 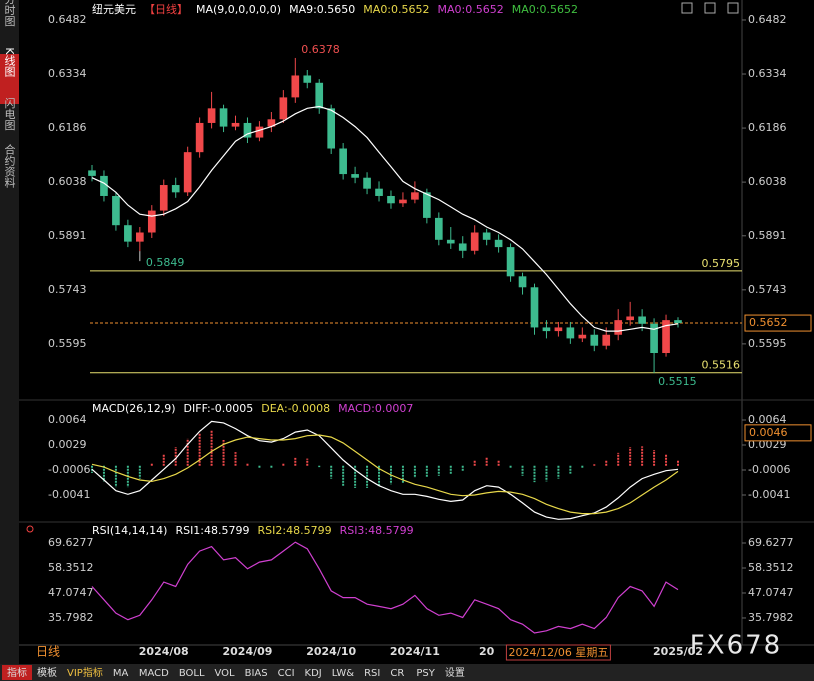 What do you see at coordinates (375, 408) in the screenshot?
I see `legend-entry: MACD:0.0007` at bounding box center [375, 408].